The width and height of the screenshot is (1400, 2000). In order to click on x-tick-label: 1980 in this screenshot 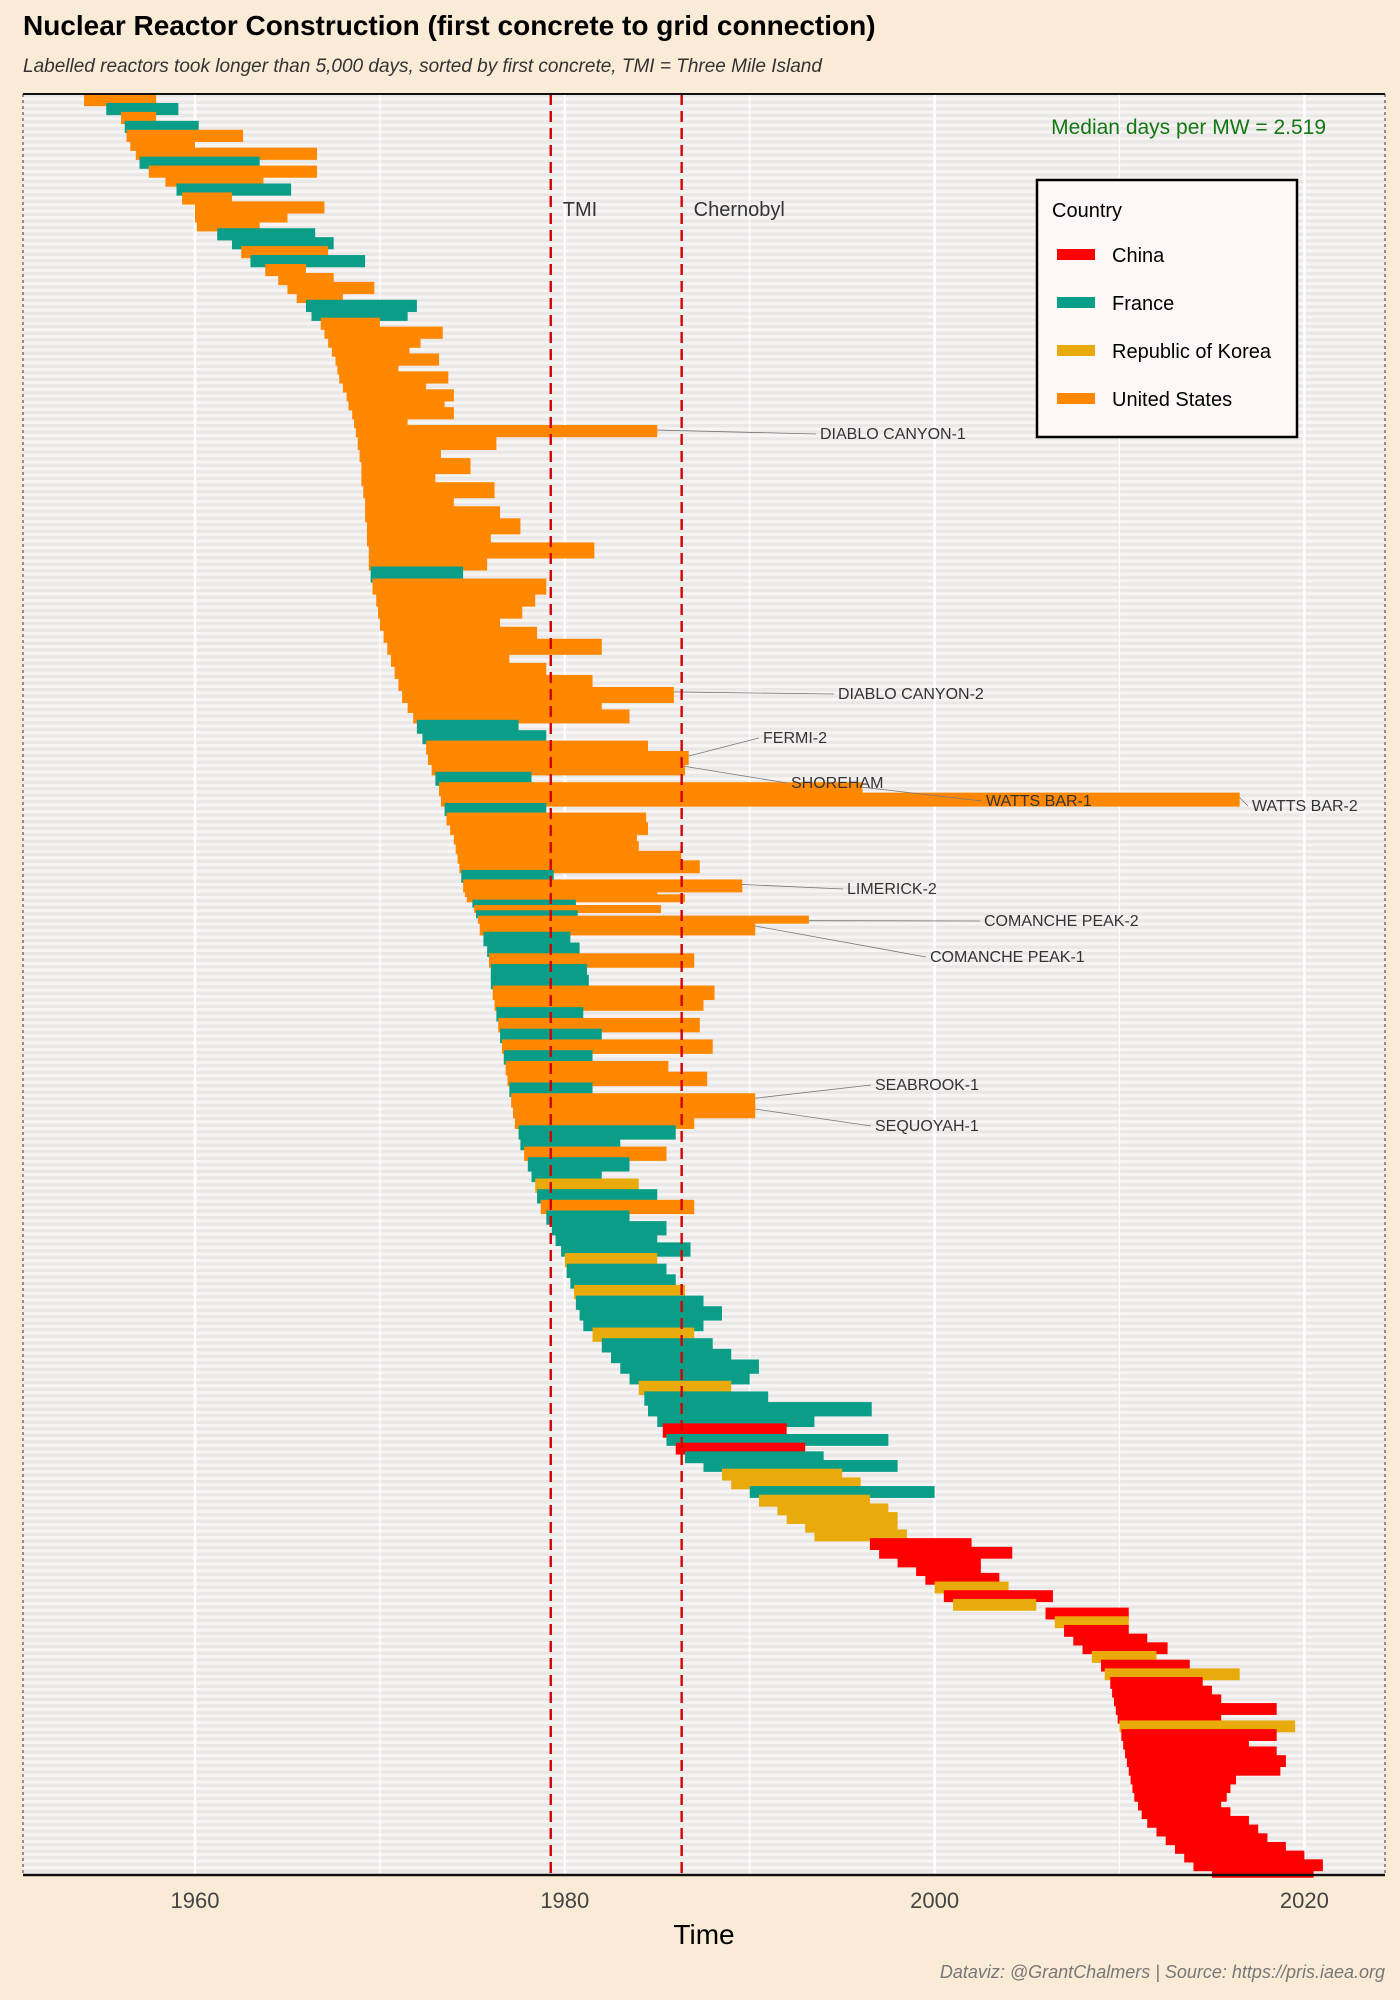, I will do `click(564, 1900)`.